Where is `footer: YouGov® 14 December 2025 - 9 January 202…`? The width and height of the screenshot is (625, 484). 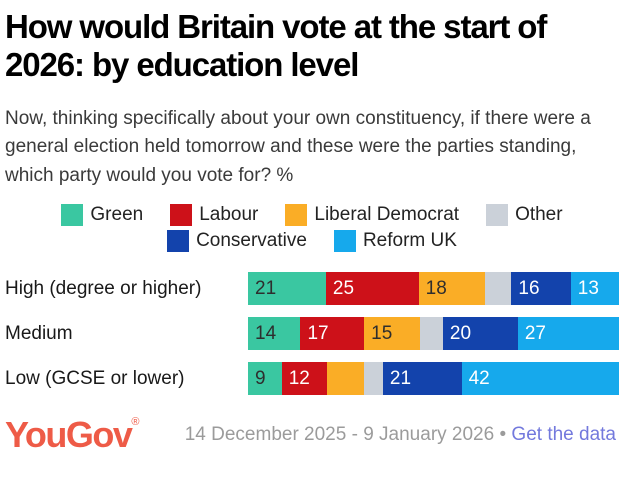 footer: YouGov® 14 December 2025 - 9 January 202… is located at coordinates (312, 435).